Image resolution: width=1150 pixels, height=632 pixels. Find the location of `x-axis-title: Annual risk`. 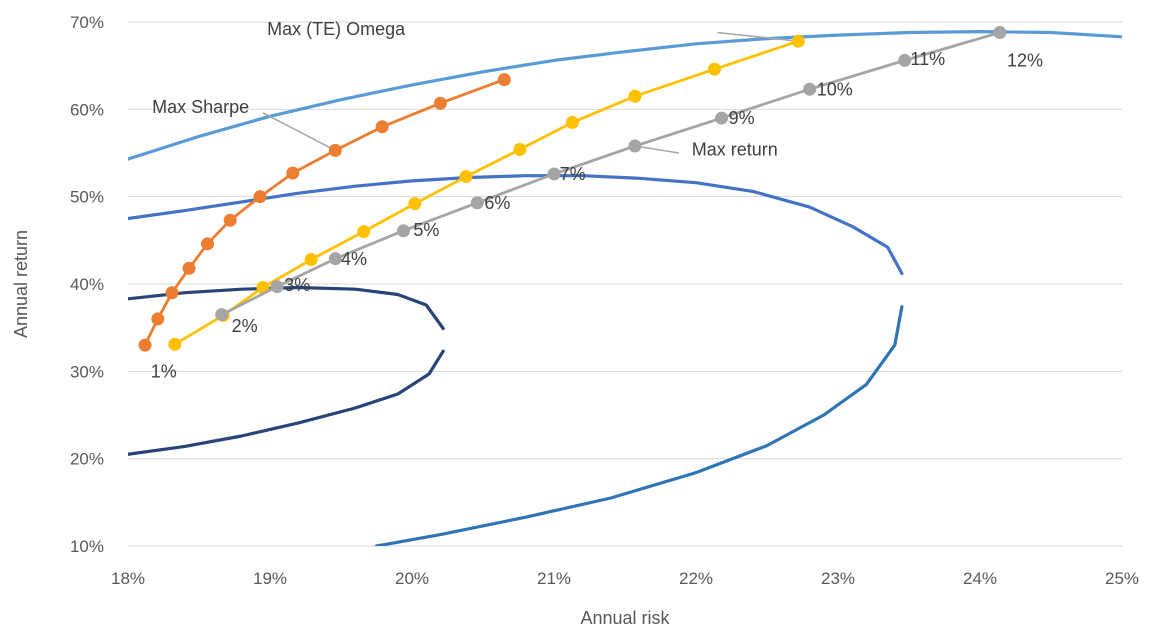

x-axis-title: Annual risk is located at coordinates (625, 618).